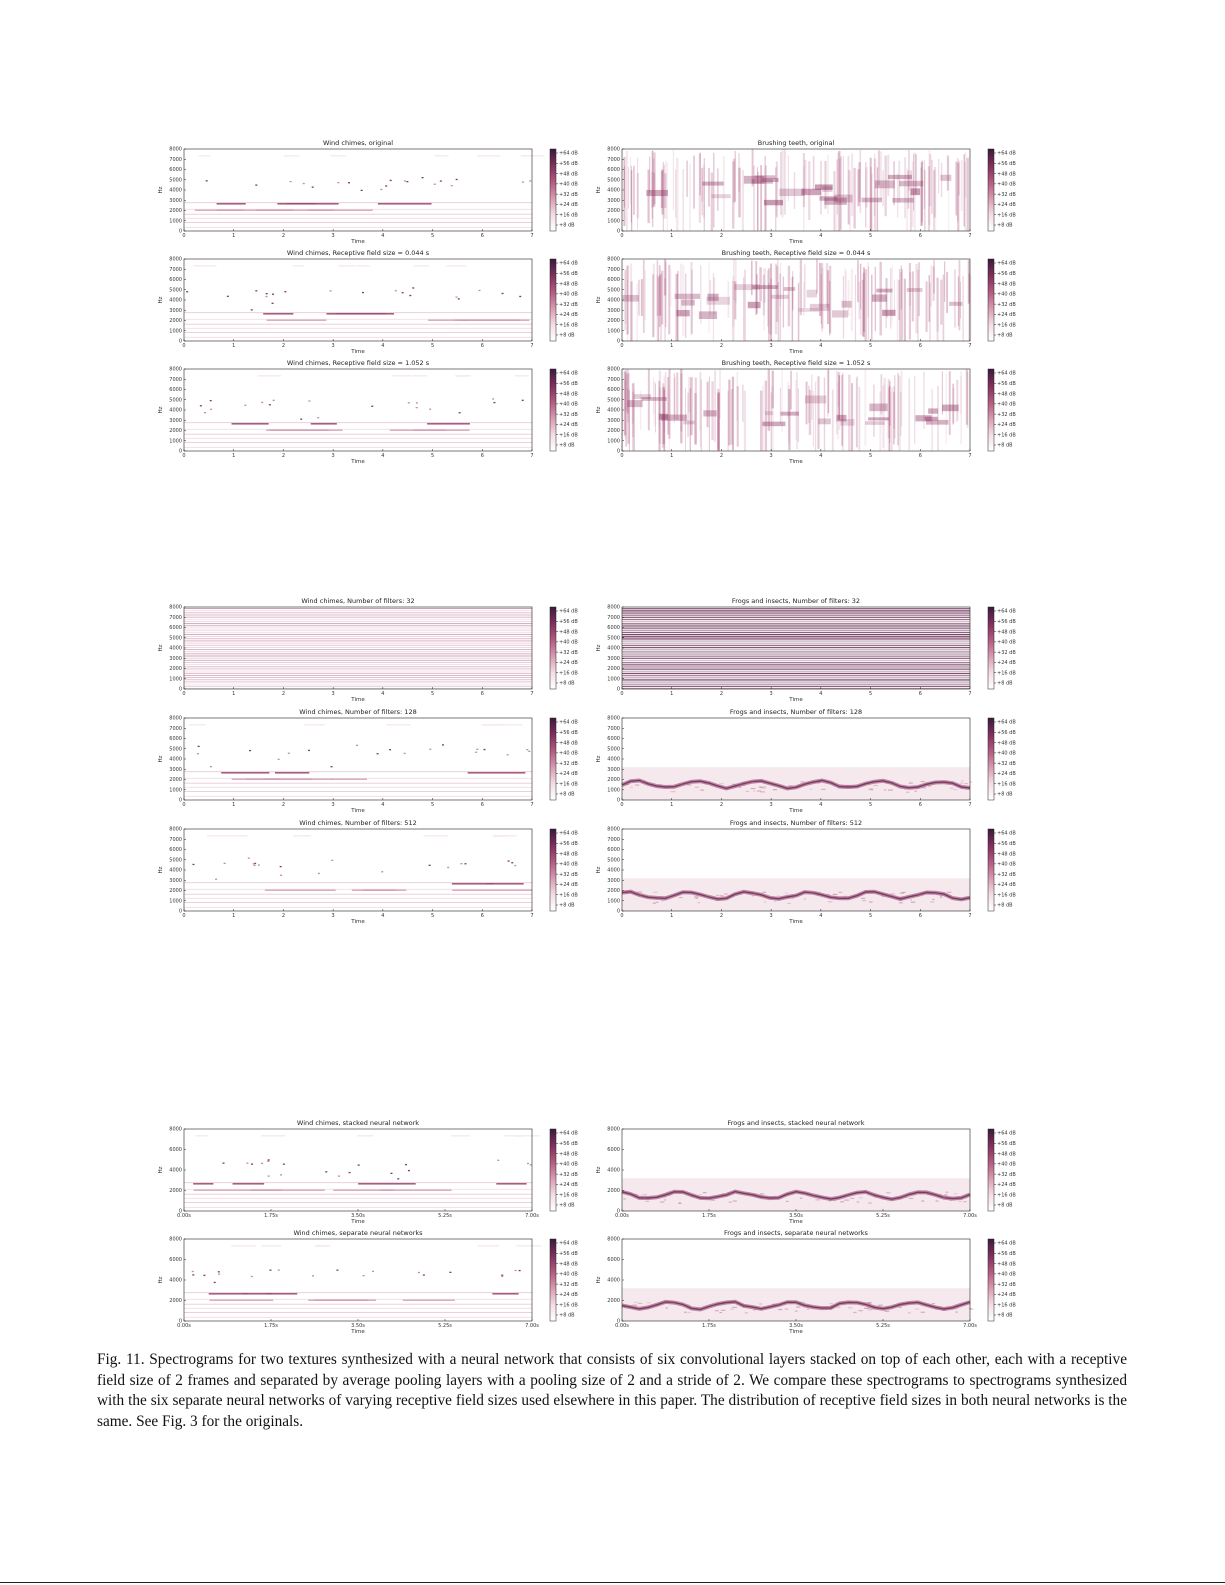 The height and width of the screenshot is (1585, 1225). Describe the element at coordinates (175, 290) in the screenshot. I see `y-tick-label: 5000` at that location.